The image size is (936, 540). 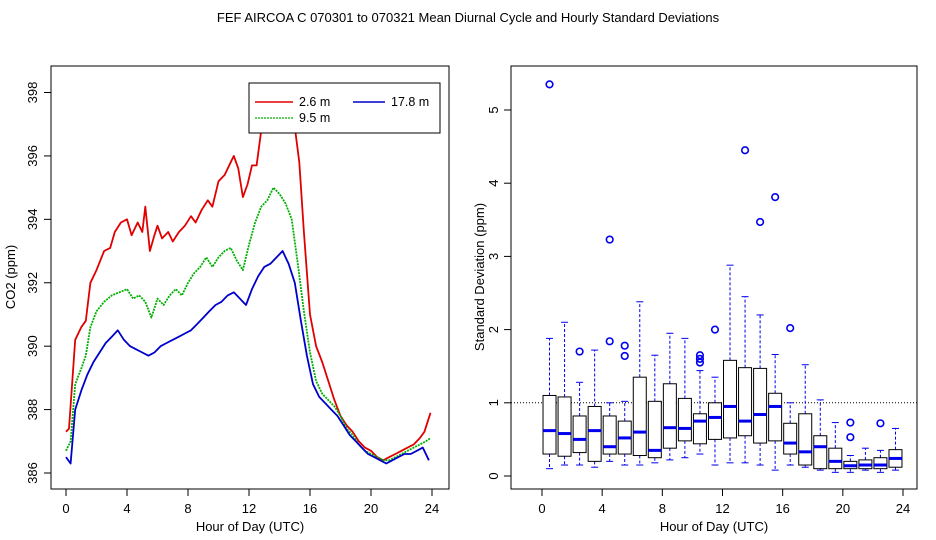 What do you see at coordinates (493, 183) in the screenshot?
I see `right-y-tick-label: 4` at bounding box center [493, 183].